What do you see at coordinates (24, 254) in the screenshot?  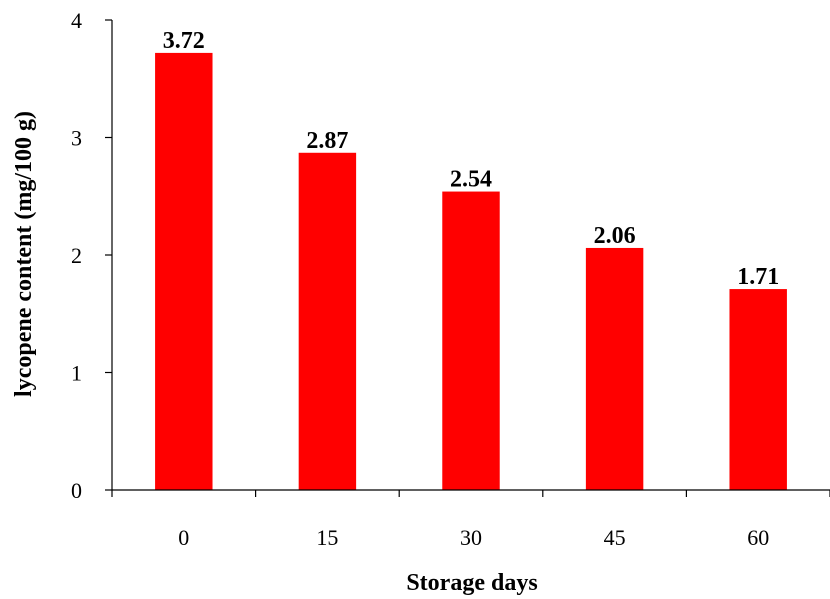 I see `y-axis-title: lycopene content (mg/100 g)` at bounding box center [24, 254].